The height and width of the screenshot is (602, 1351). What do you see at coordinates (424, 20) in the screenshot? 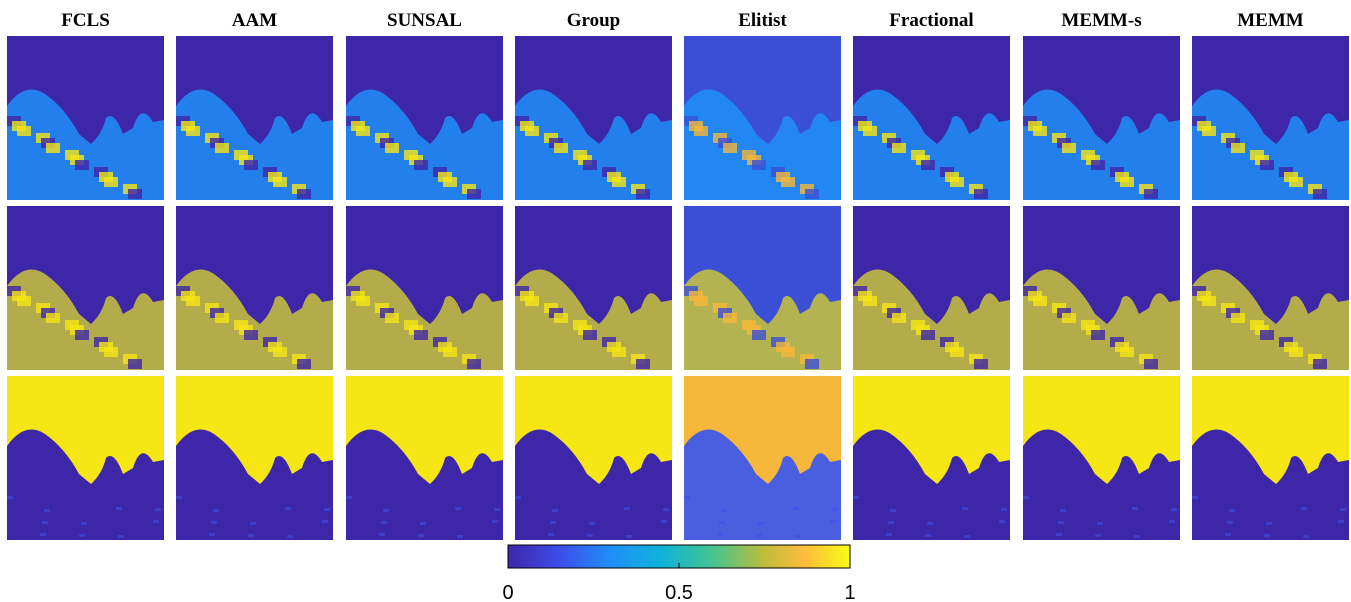
I see `column-title: SUNSAL` at bounding box center [424, 20].